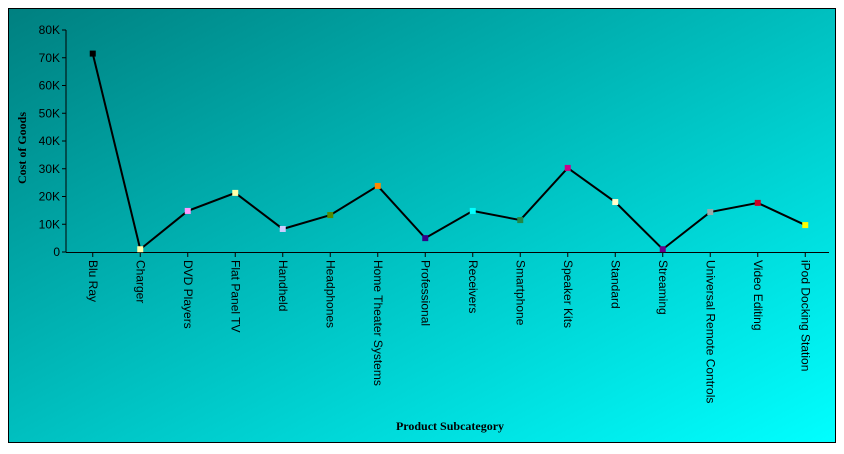 This screenshot has width=844, height=454. What do you see at coordinates (378, 323) in the screenshot?
I see `x-tick-label: Home Theater Systems` at bounding box center [378, 323].